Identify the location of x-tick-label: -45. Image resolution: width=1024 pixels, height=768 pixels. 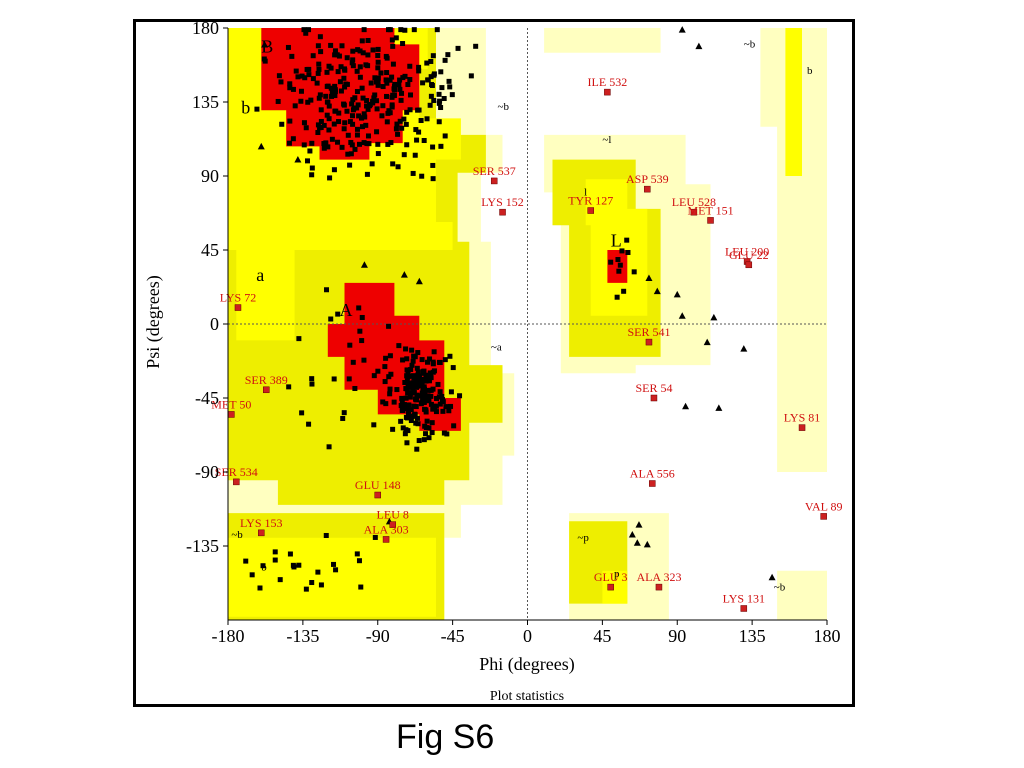
(453, 636).